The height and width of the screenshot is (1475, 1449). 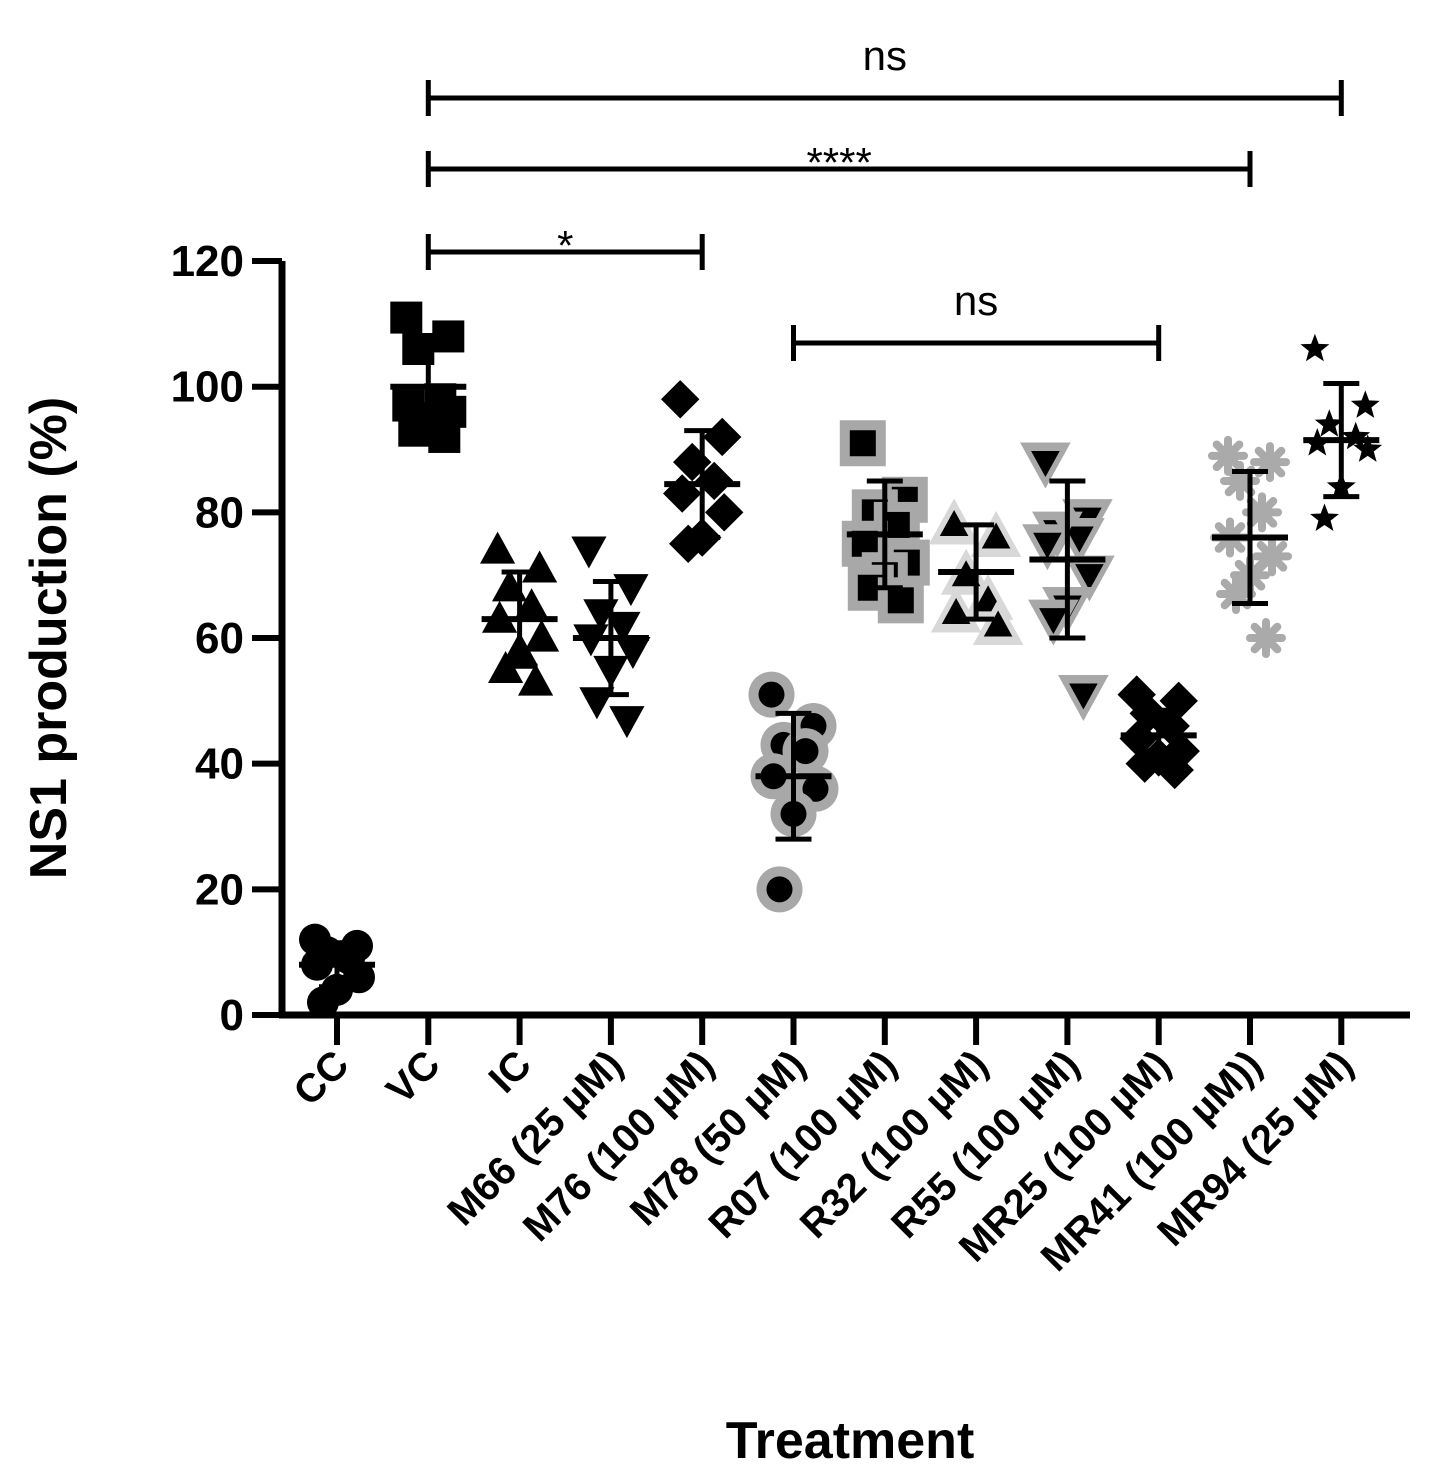 What do you see at coordinates (207, 387) in the screenshot?
I see `y-tick-label: 100` at bounding box center [207, 387].